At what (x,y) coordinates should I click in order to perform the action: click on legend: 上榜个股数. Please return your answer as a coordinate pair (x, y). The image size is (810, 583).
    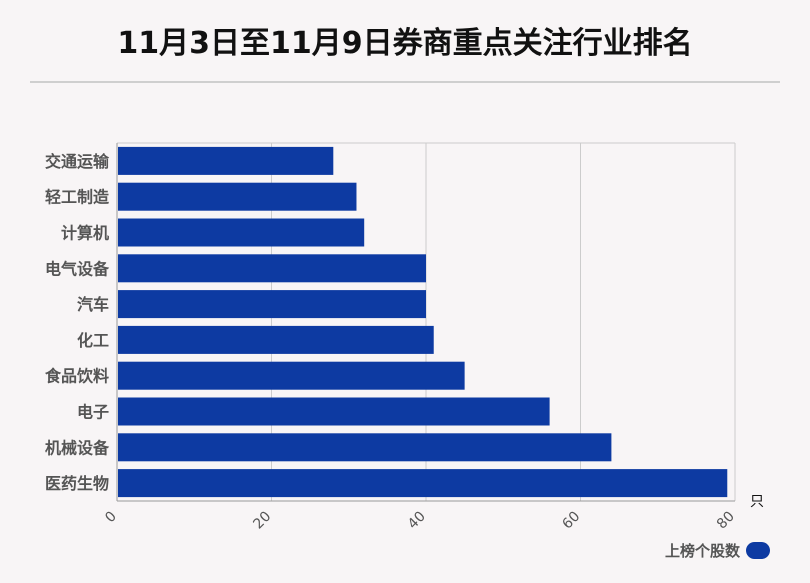
    Looking at the image, I should click on (717, 550).